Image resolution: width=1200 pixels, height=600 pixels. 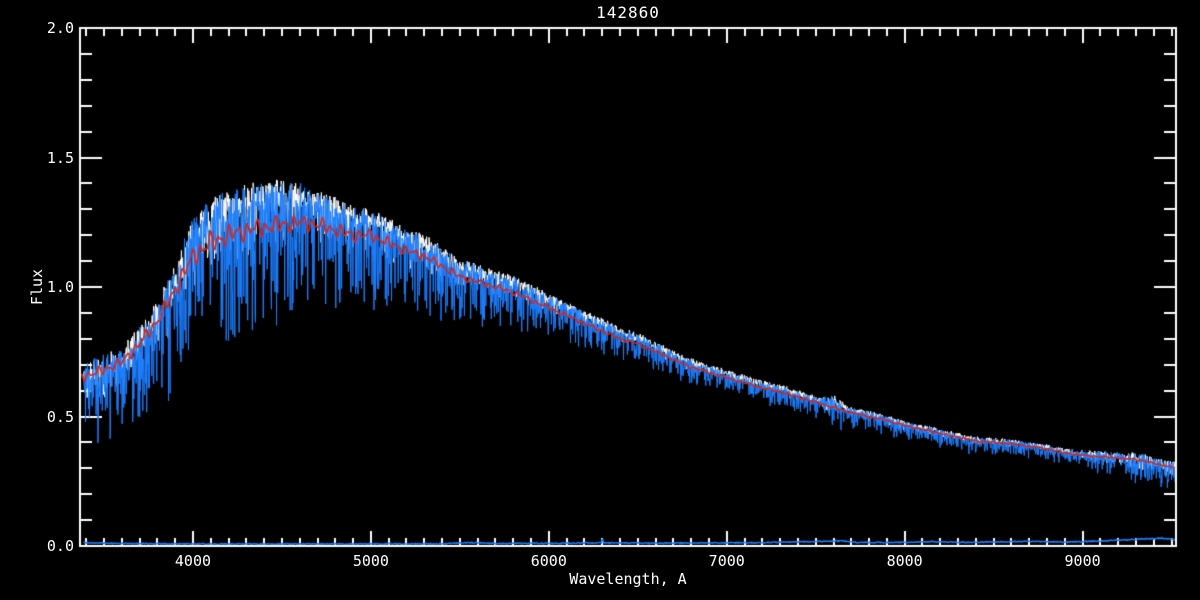 I want to click on y-tick-label: 0.0, so click(x=60, y=546).